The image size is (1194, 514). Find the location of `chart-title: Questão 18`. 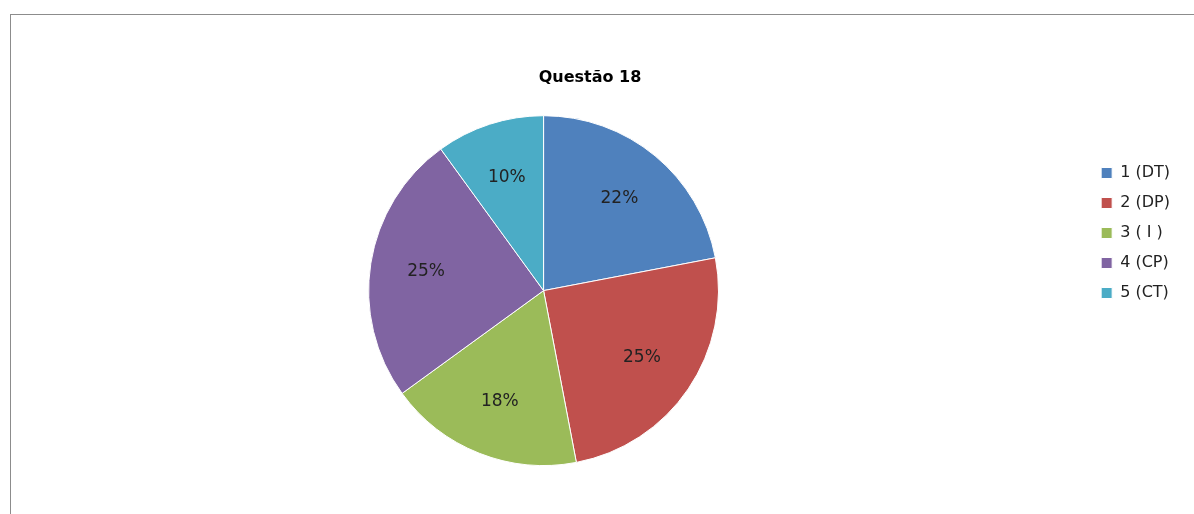

chart-title: Questão 18 is located at coordinates (590, 76).